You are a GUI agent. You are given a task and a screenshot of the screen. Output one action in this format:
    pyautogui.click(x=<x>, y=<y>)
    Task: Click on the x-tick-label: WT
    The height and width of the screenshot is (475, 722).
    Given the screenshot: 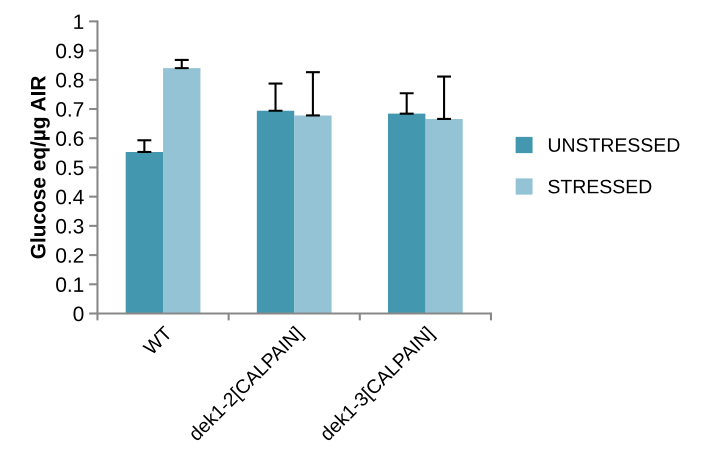 What is the action you would take?
    pyautogui.click(x=157, y=340)
    